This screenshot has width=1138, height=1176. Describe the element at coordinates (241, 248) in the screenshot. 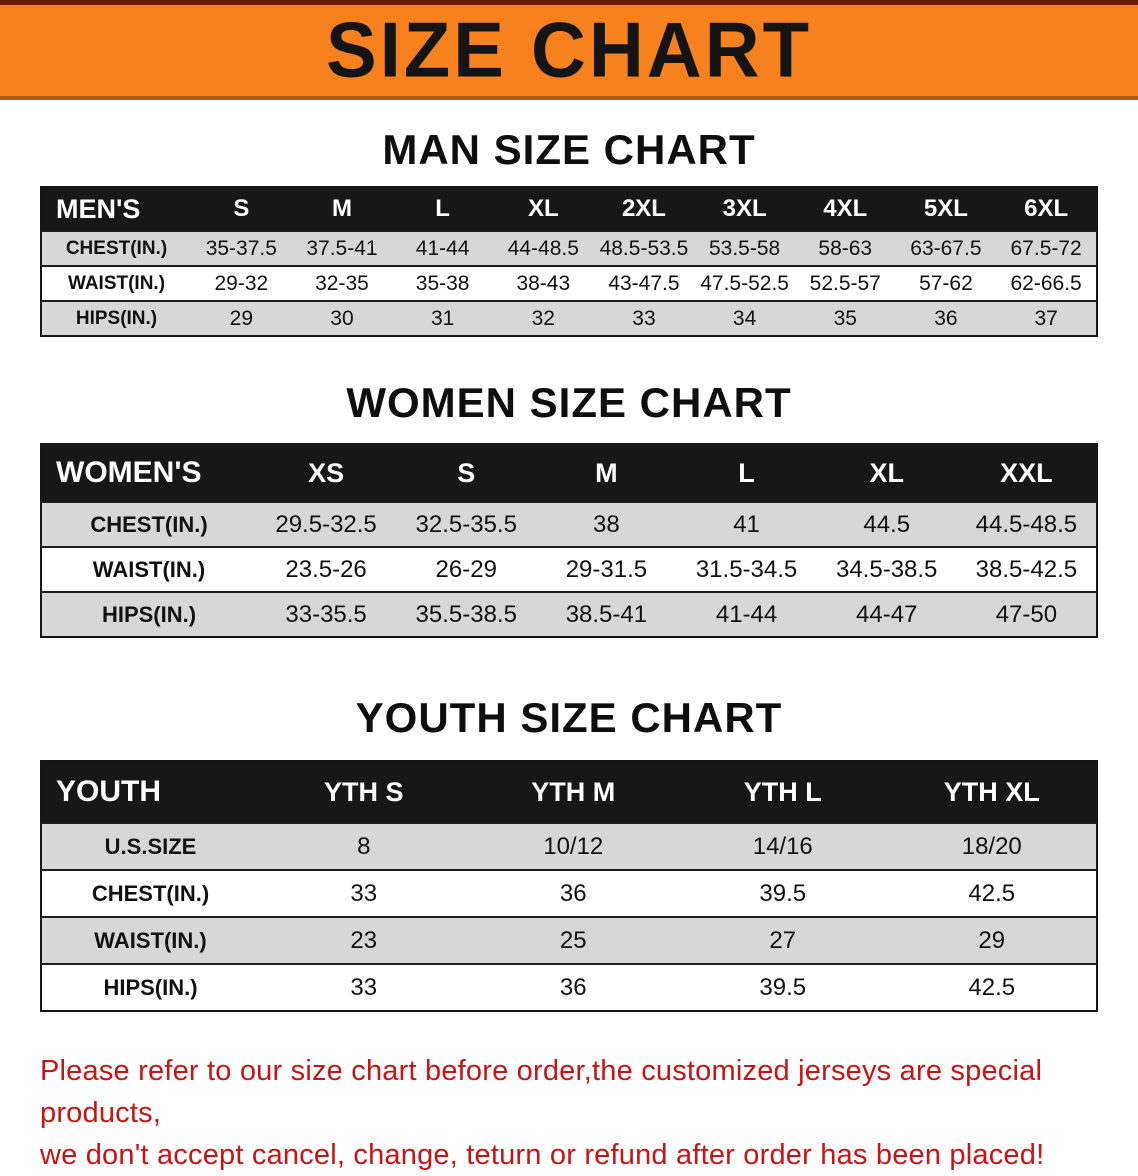

I see `size-value-cell: 35-37.5` at that location.